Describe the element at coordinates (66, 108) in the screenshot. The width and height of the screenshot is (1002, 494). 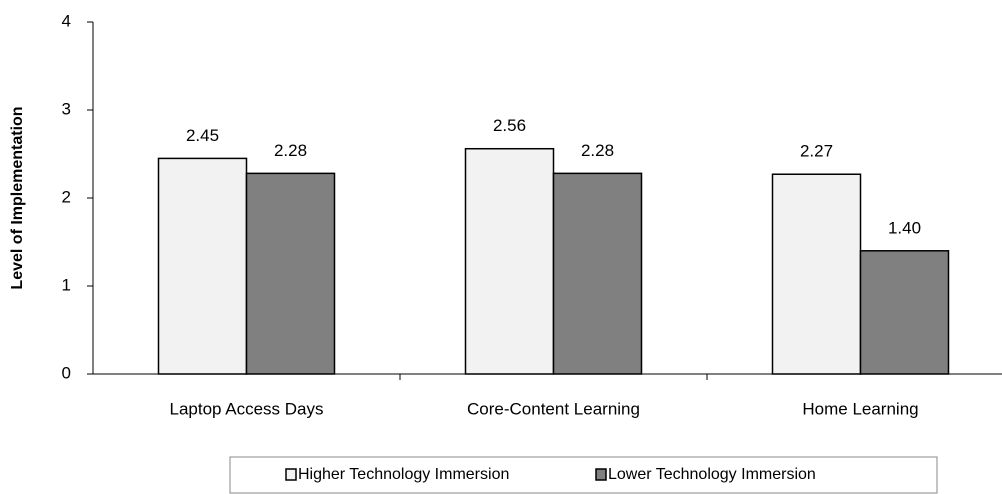
I see `y-tick-label: 3` at that location.